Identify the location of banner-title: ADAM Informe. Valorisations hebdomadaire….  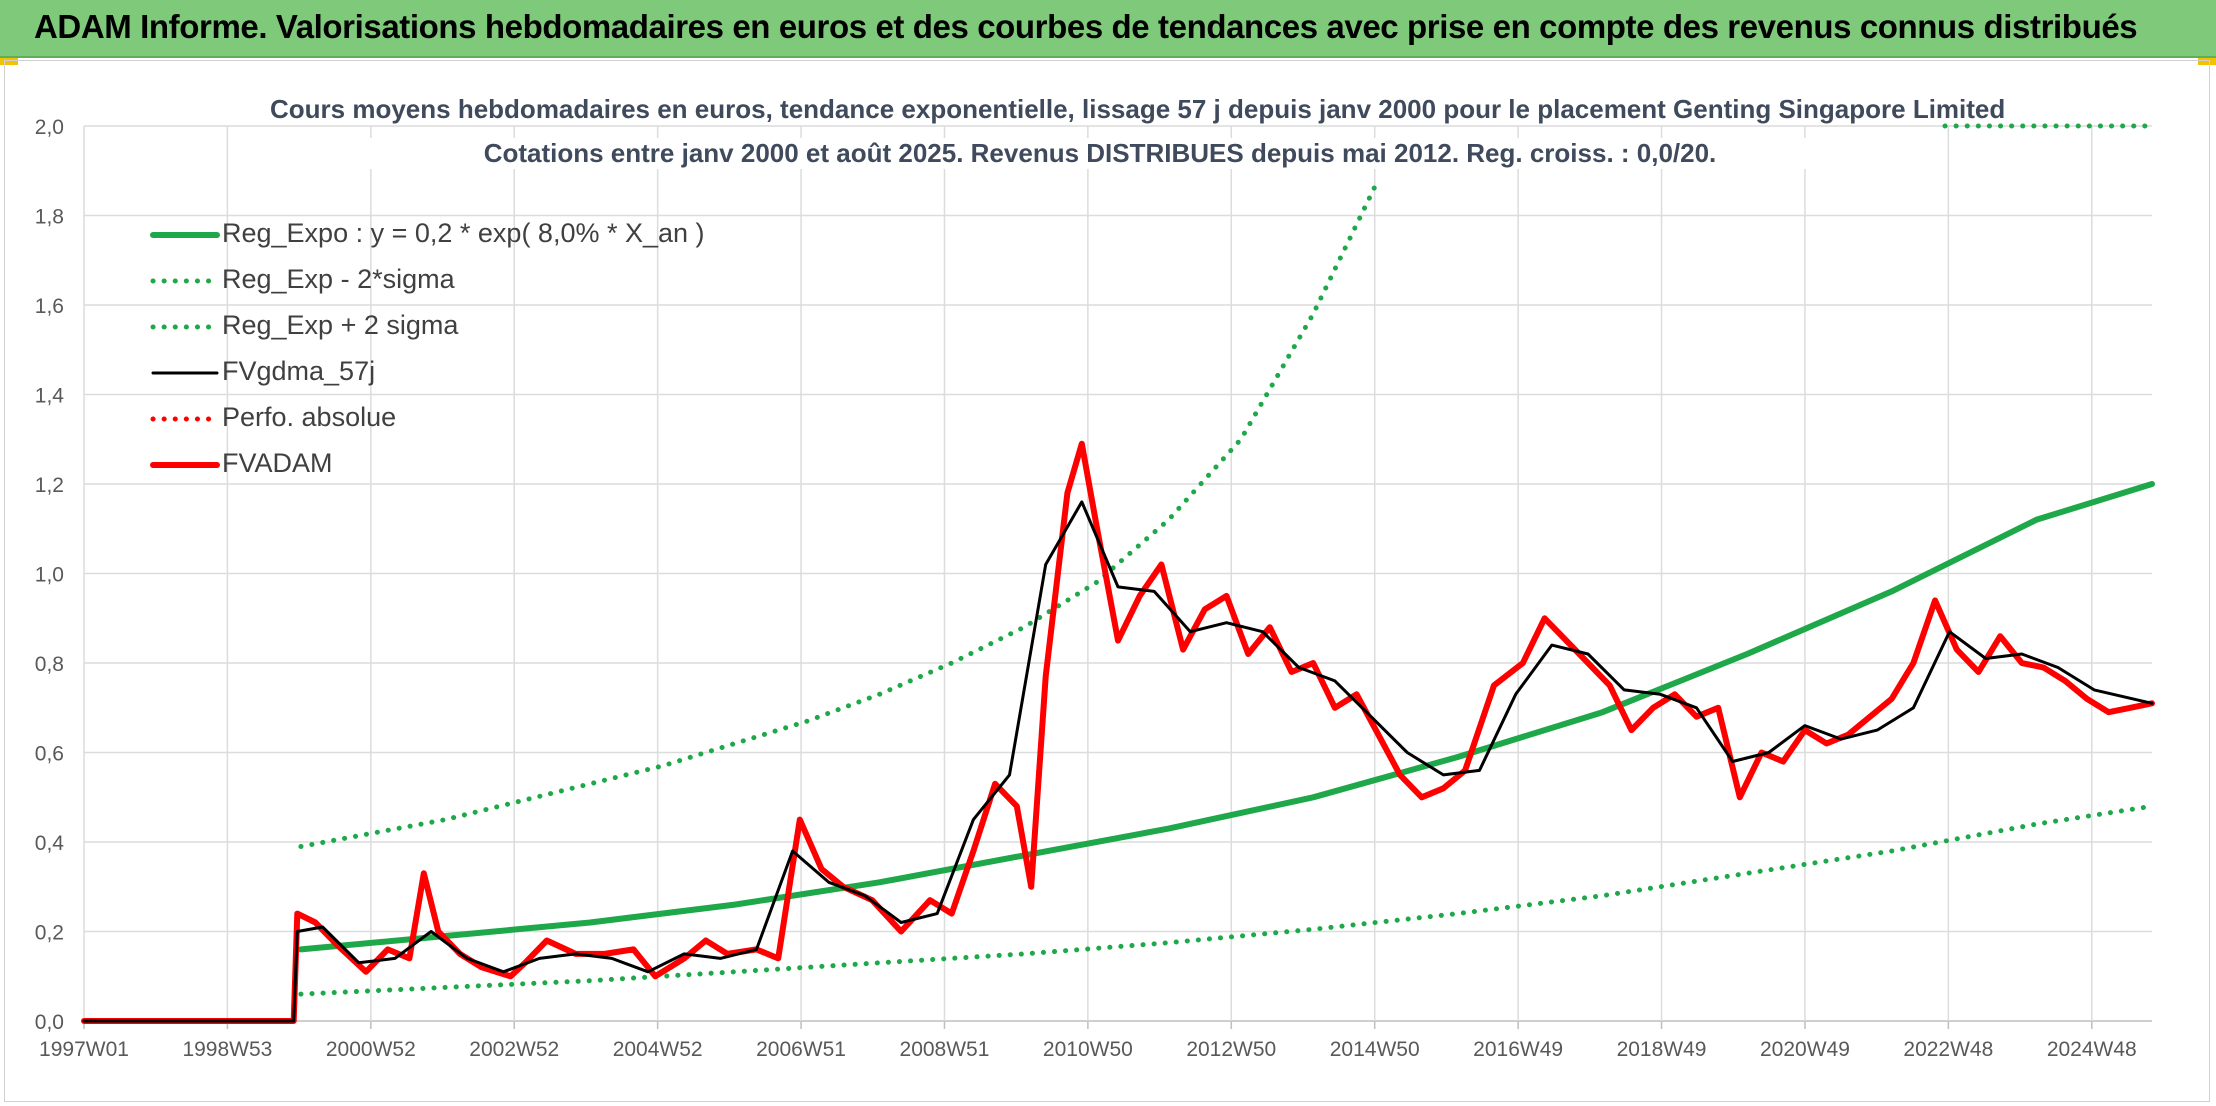
(1086, 26).